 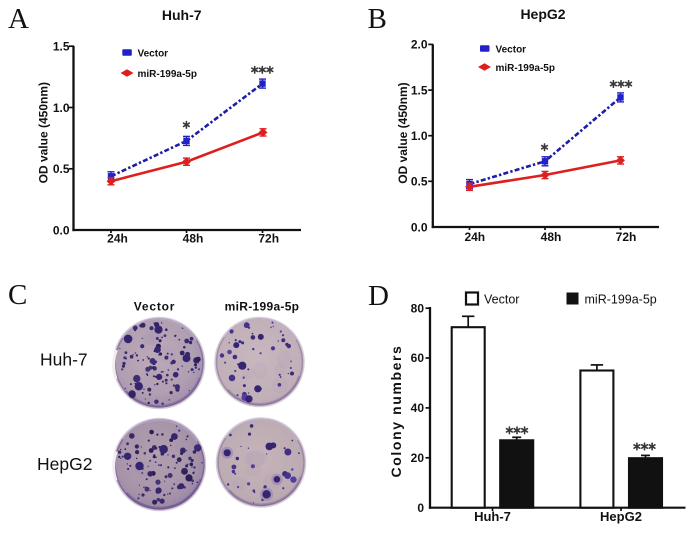 What do you see at coordinates (378, 296) in the screenshot?
I see `svg-text: D` at bounding box center [378, 296].